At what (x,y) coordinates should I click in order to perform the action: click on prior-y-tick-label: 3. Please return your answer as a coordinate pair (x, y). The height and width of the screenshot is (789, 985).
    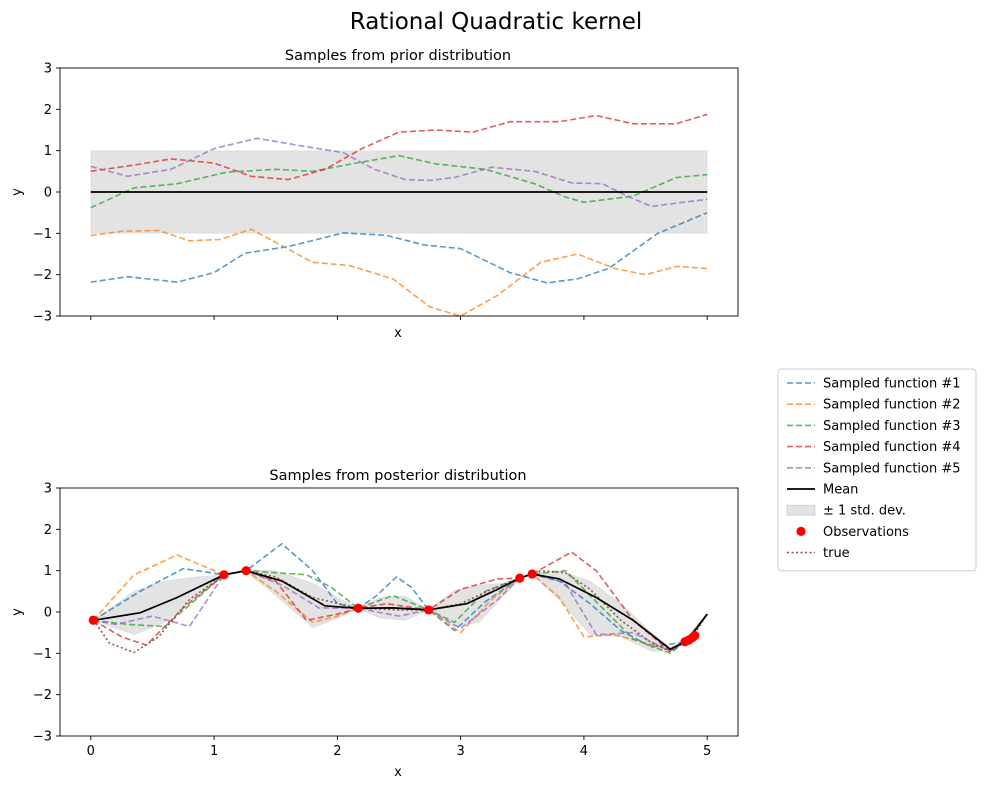
    Looking at the image, I should click on (48, 69).